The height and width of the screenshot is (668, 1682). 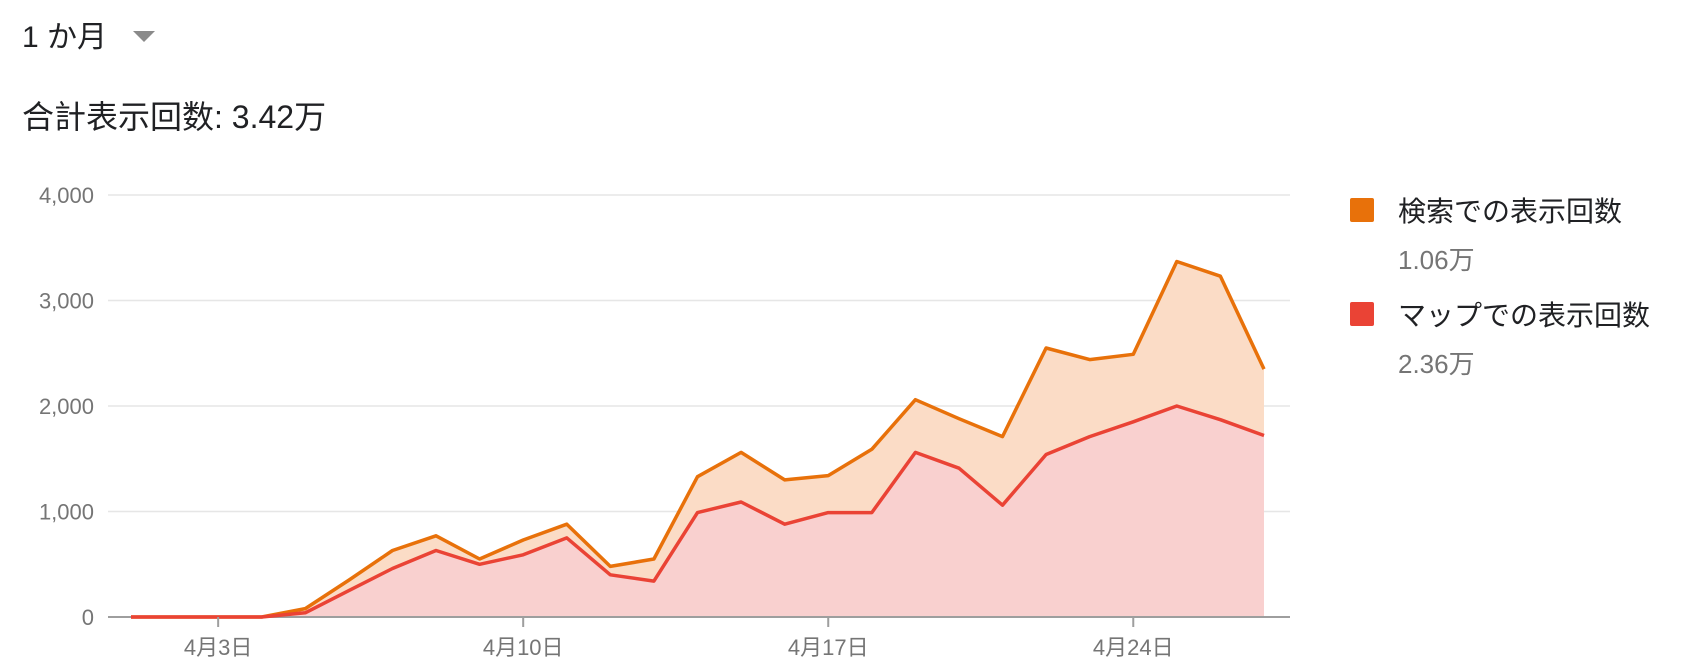 What do you see at coordinates (1510, 242) in the screenshot?
I see `legend-item-search: 検索での表示回数 1.06万` at bounding box center [1510, 242].